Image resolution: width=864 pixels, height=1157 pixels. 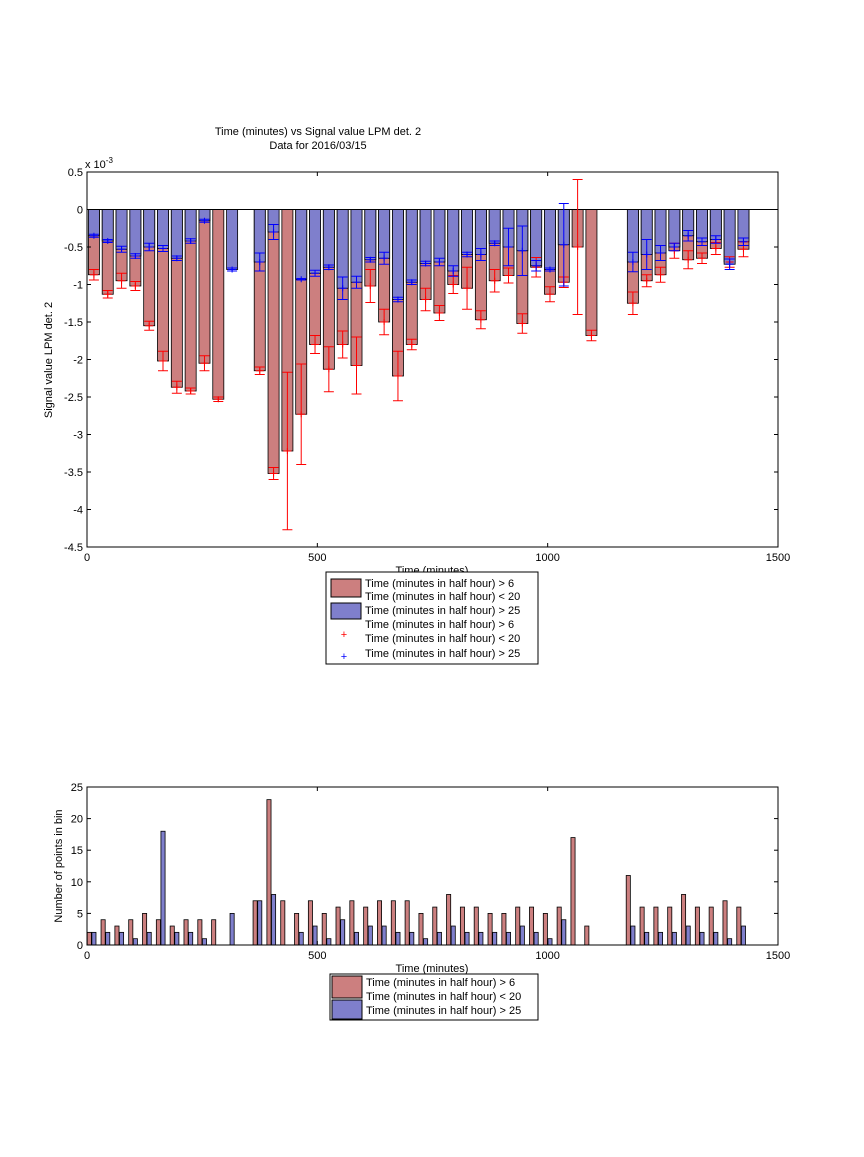 I want to click on chart1-legend-label-1a: Time (minutes in half hour) > 6, so click(x=439, y=584).